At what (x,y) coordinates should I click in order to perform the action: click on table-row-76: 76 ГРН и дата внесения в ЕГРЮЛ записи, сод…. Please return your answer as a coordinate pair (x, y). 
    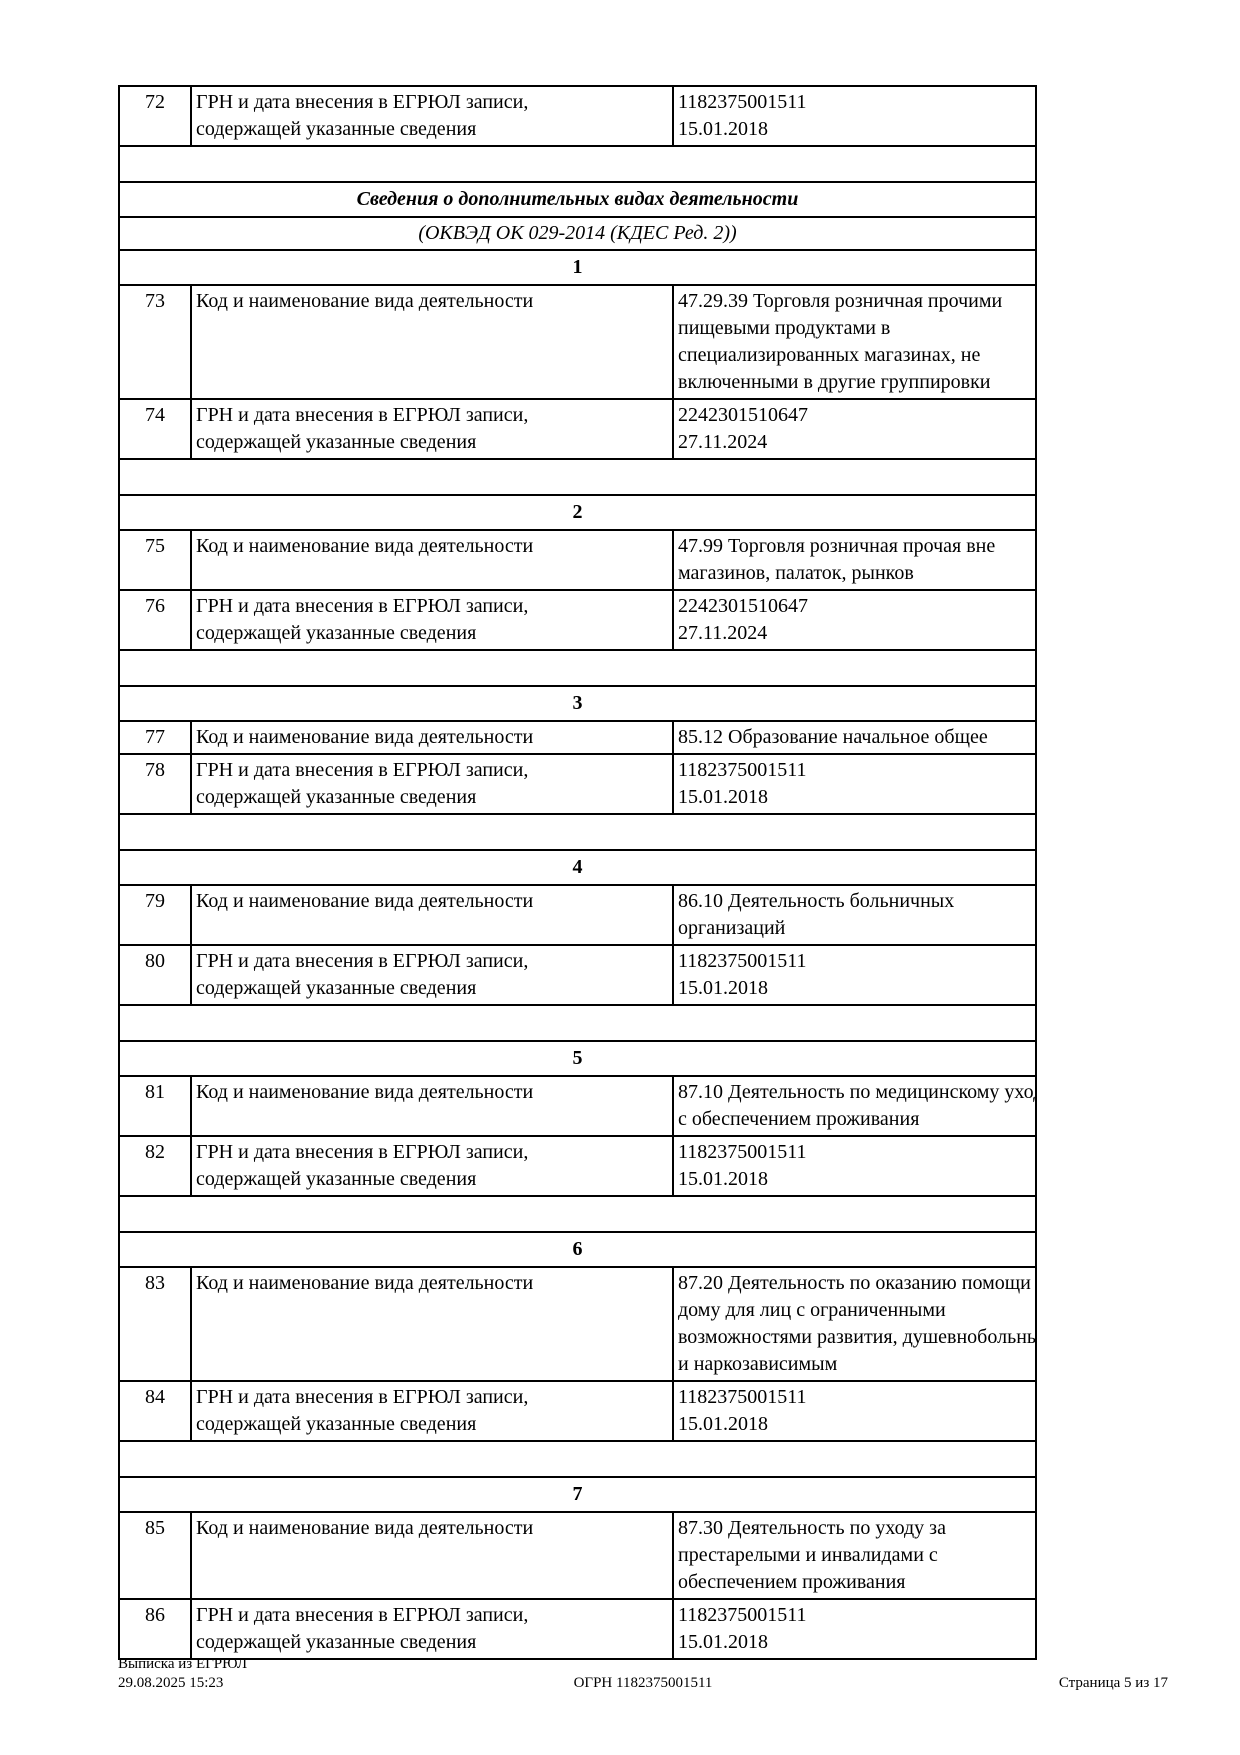
    Looking at the image, I should click on (577, 620).